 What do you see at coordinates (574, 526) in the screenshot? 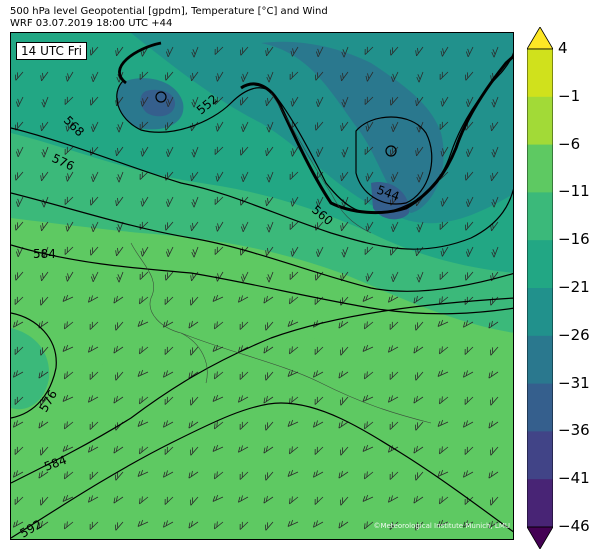
I see `colorbar-tick-label: −46` at bounding box center [574, 526].